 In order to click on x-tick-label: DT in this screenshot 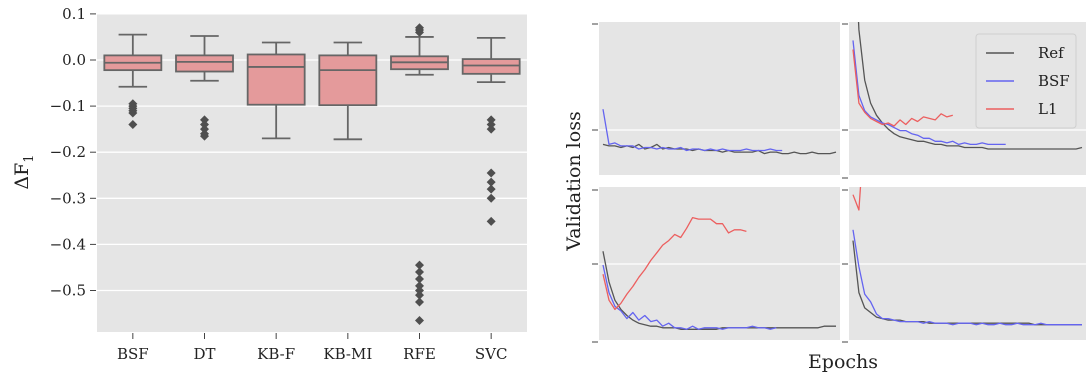, I will do `click(204, 354)`.